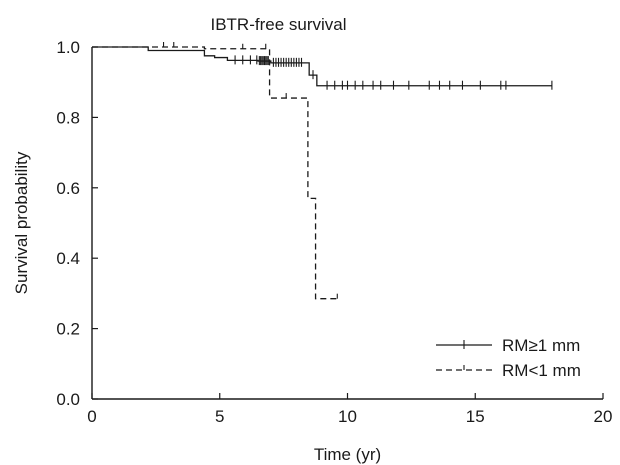  Describe the element at coordinates (475, 416) in the screenshot. I see `x-tick-label: 15` at that location.